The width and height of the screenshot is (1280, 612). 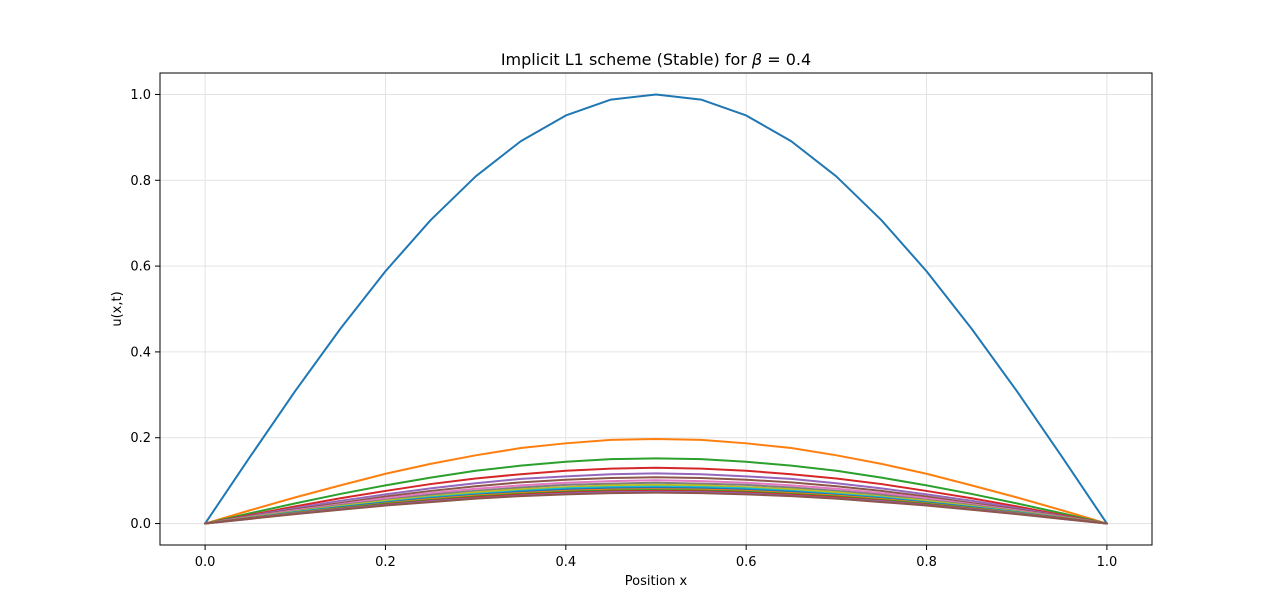 I want to click on chart-title-suffix: = 0.4, so click(x=786, y=59).